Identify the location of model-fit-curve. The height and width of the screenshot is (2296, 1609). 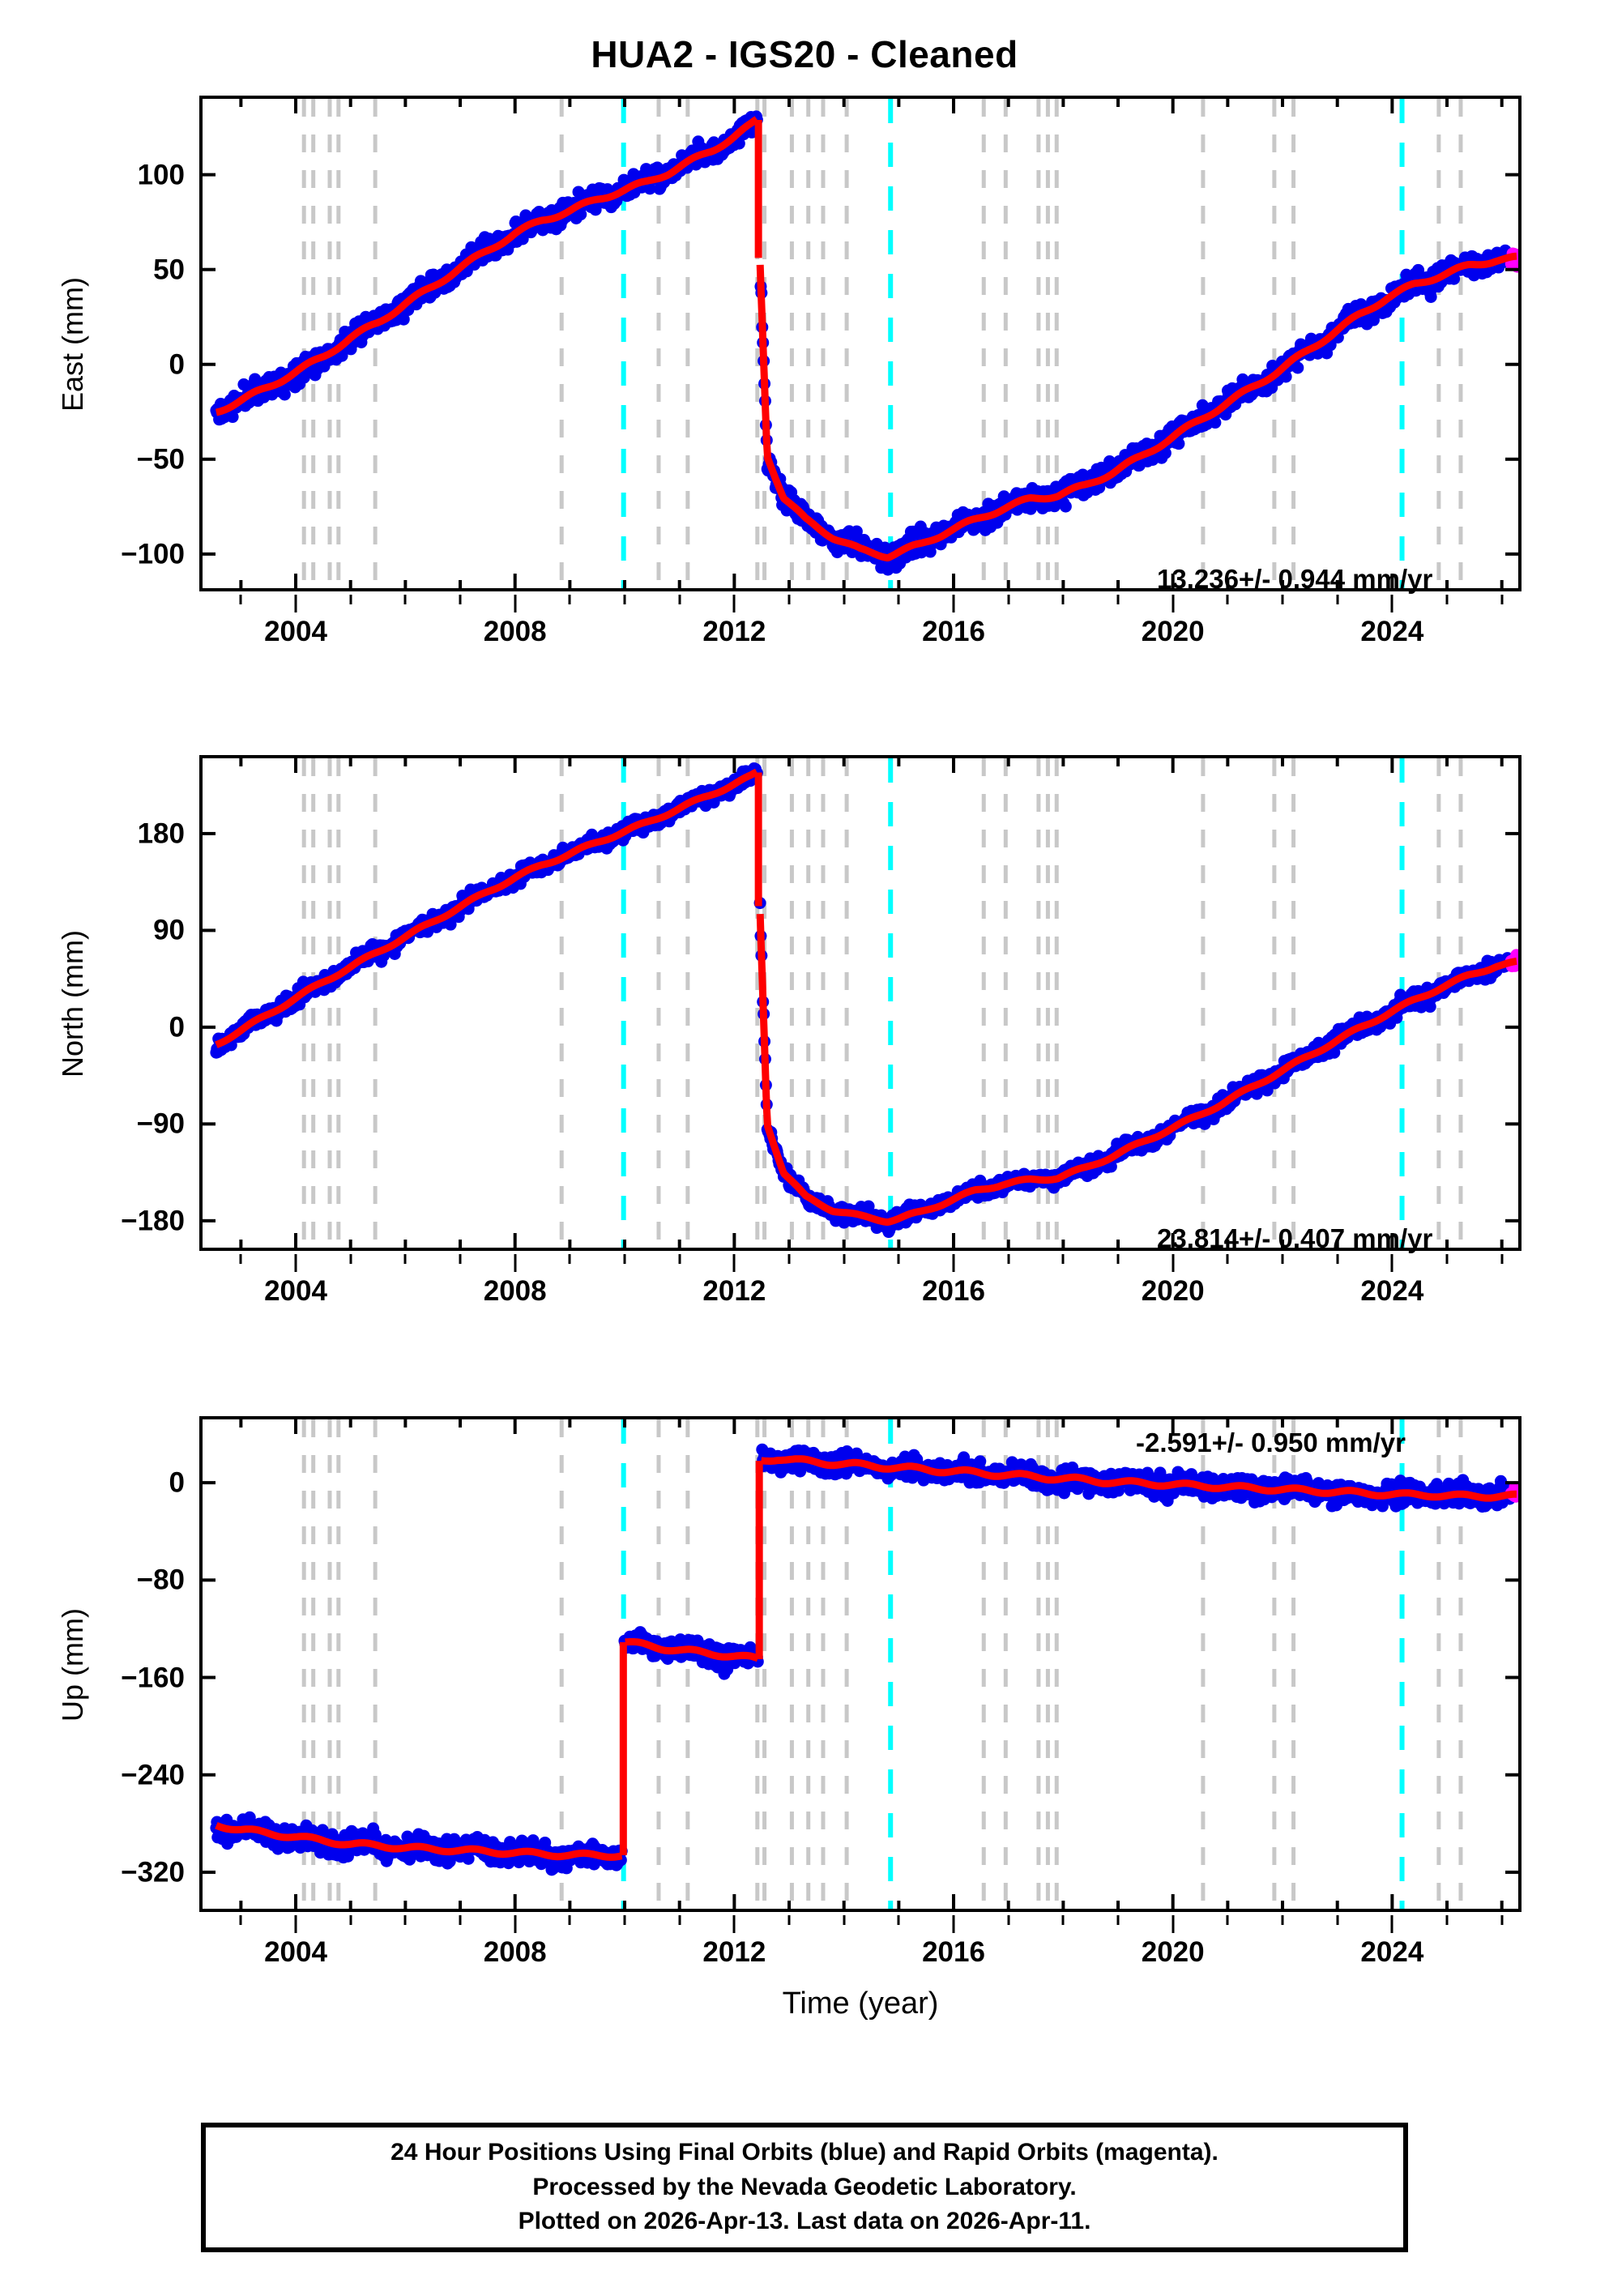
(865, 1658).